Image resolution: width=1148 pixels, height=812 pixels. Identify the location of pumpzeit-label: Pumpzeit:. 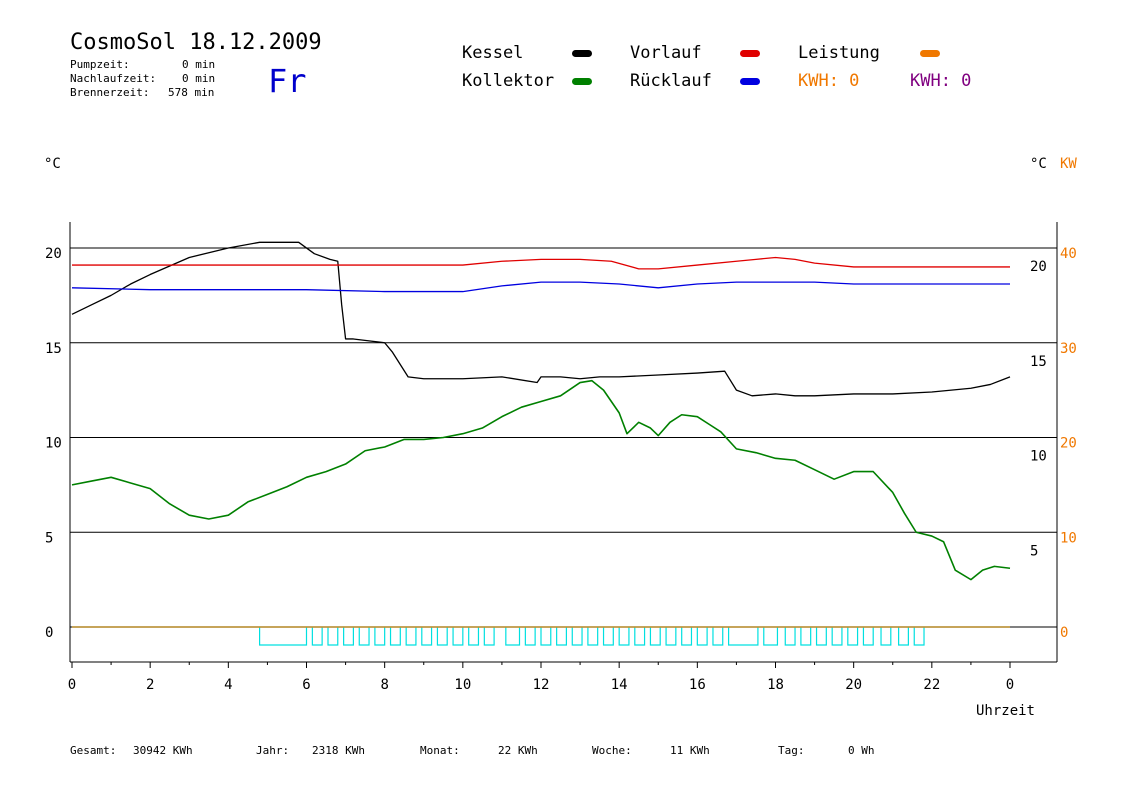
(100, 64).